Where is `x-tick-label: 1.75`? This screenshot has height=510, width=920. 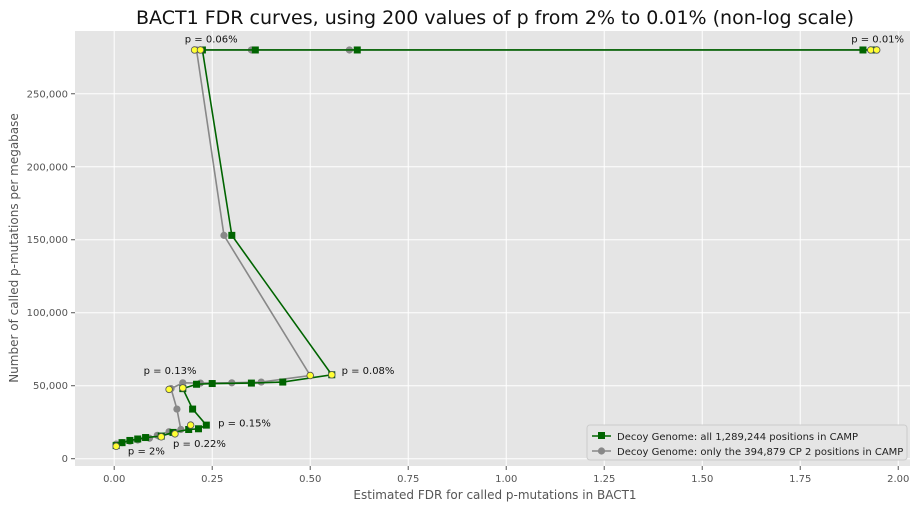 x-tick-label: 1.75 is located at coordinates (800, 479).